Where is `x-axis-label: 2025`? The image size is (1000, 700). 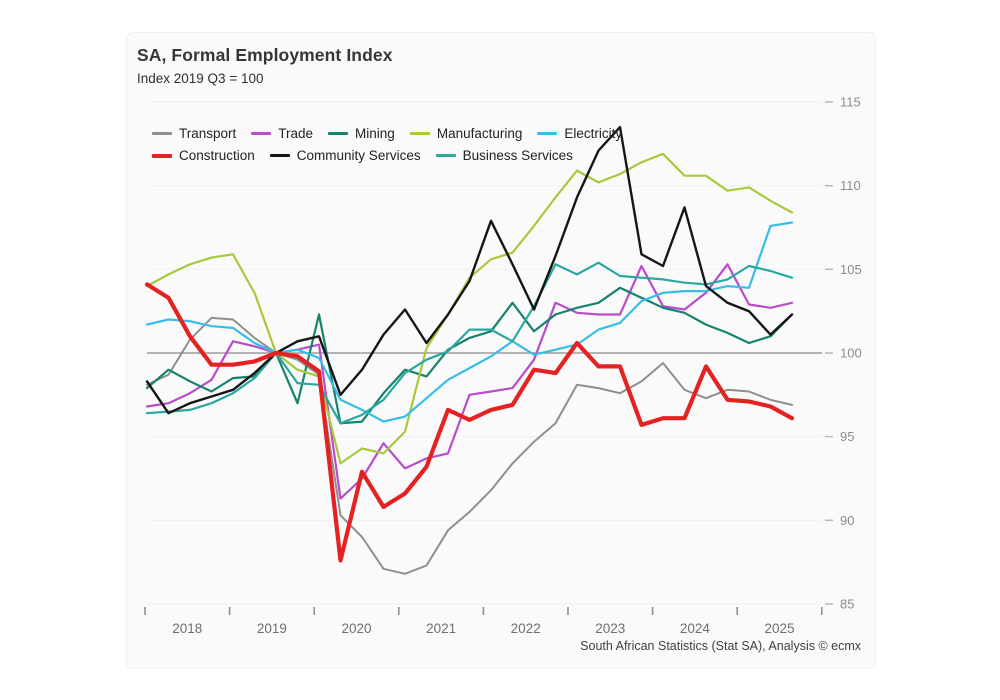
x-axis-label: 2025 is located at coordinates (779, 628).